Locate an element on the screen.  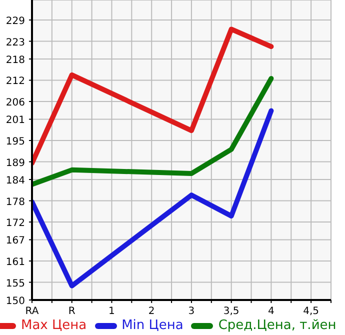
y-tick-label: 178 is located at coordinates (15, 202).